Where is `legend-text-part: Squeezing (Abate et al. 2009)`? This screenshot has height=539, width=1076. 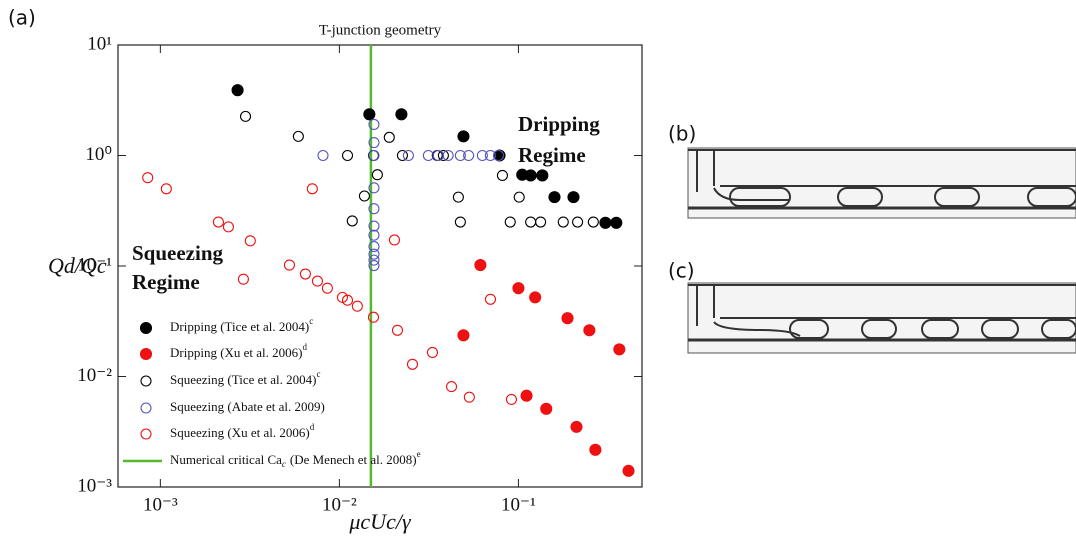
legend-text-part: Squeezing (Abate et al. 2009) is located at coordinates (247, 406).